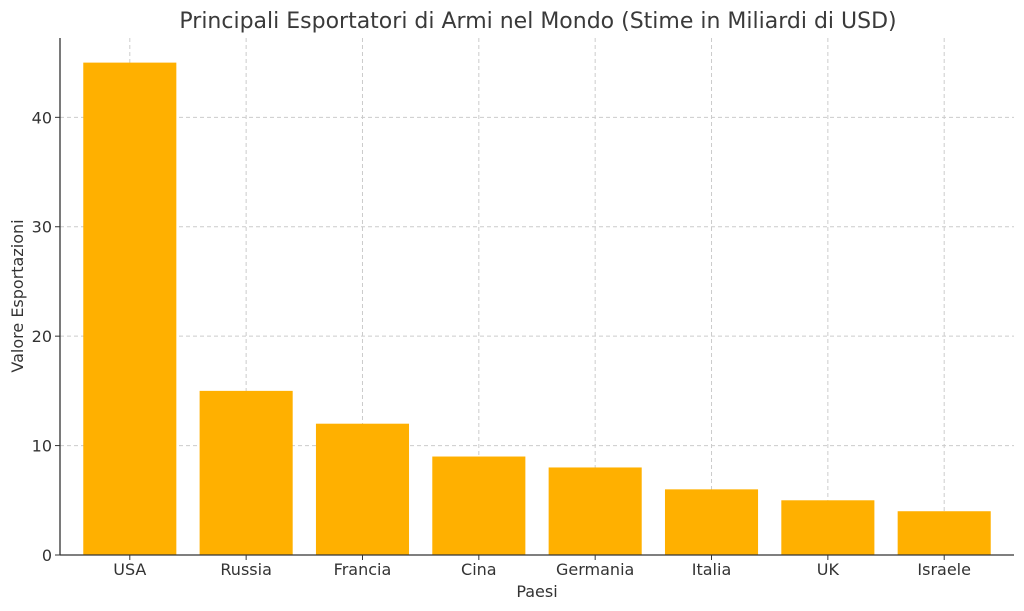 This screenshot has height=611, width=1024. Describe the element at coordinates (130, 308) in the screenshot. I see `bar-usa` at that location.